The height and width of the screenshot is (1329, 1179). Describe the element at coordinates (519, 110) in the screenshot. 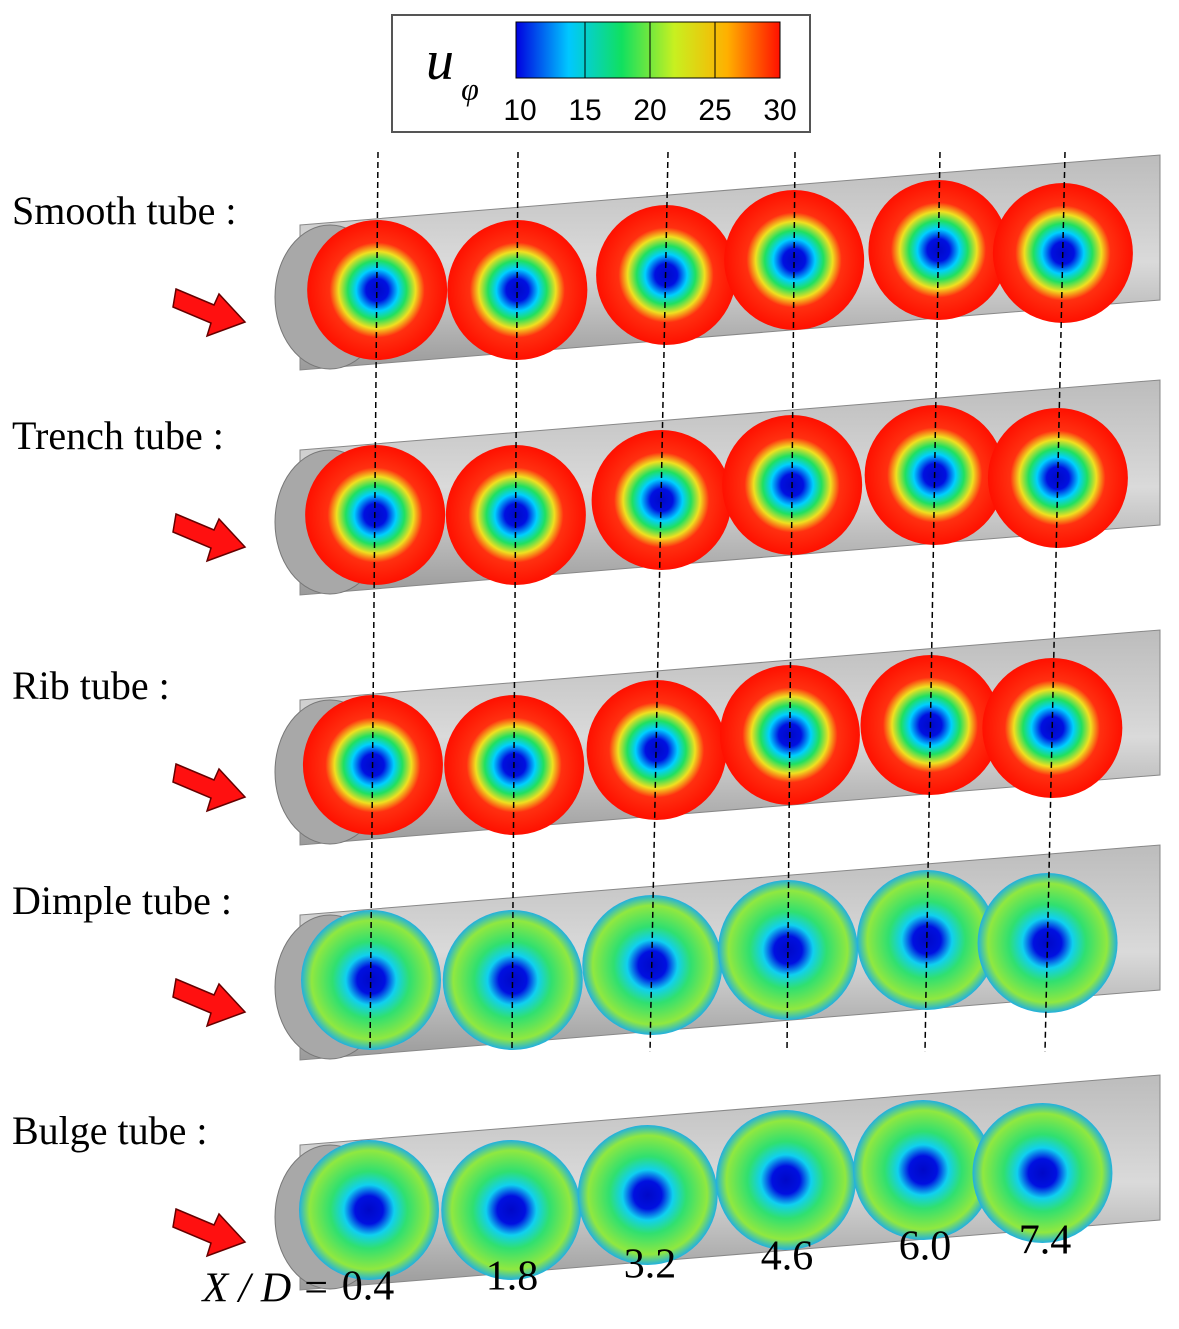

I see `colorbar-tick-label: 10` at that location.